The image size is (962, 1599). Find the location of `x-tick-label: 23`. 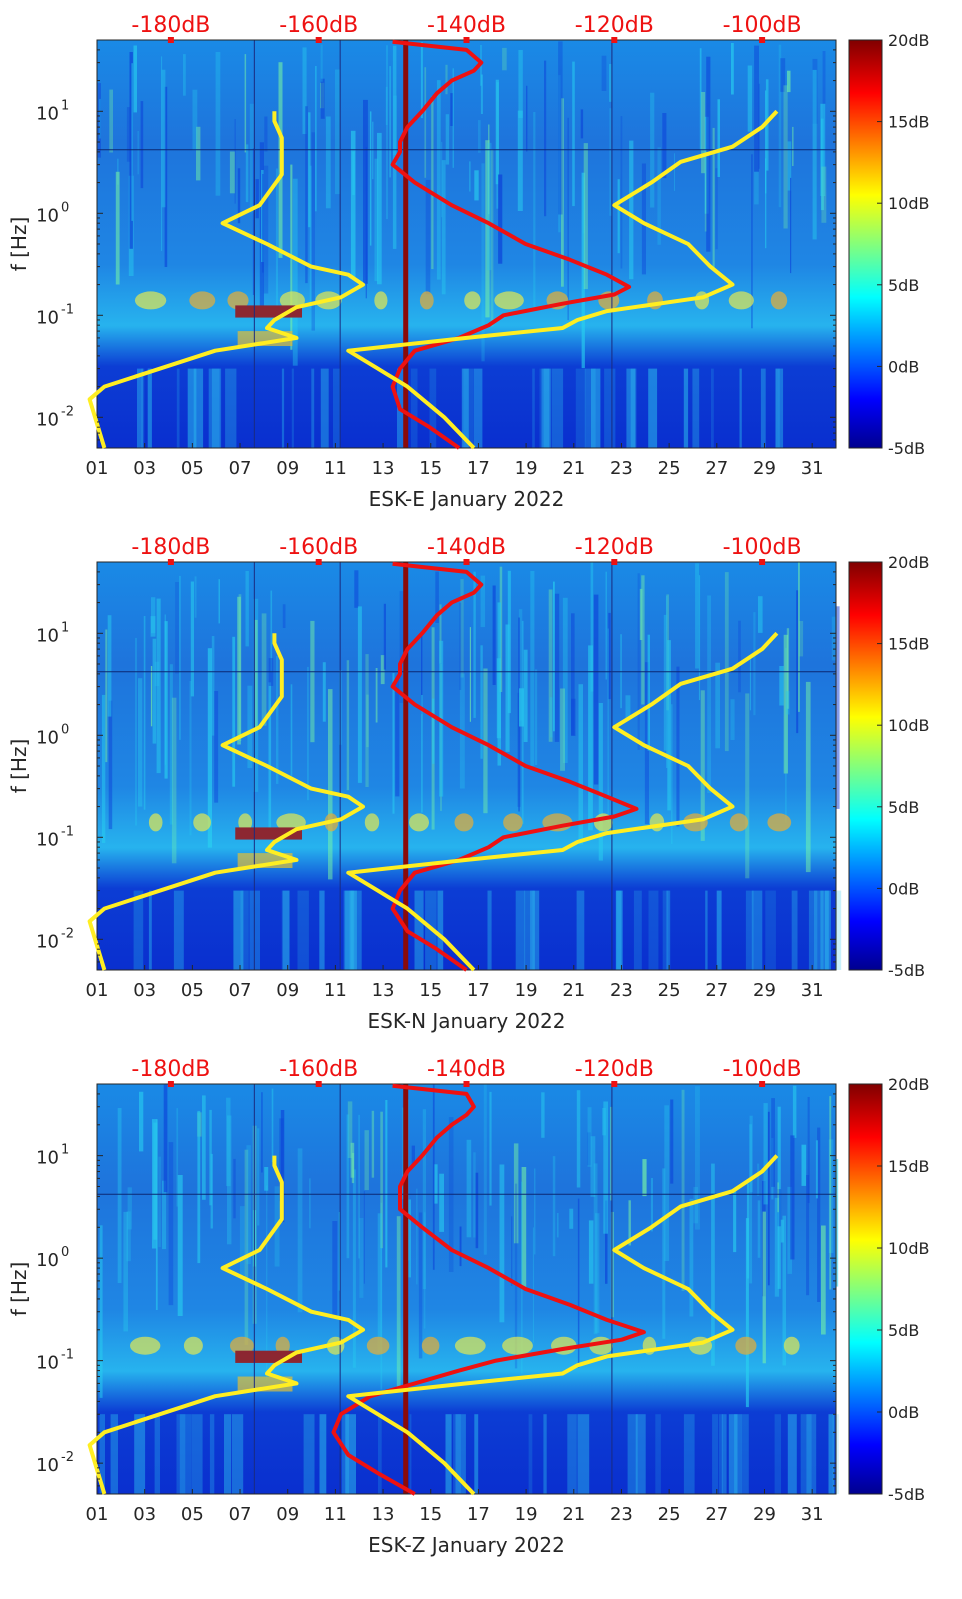

x-tick-label: 23 is located at coordinates (621, 1514).